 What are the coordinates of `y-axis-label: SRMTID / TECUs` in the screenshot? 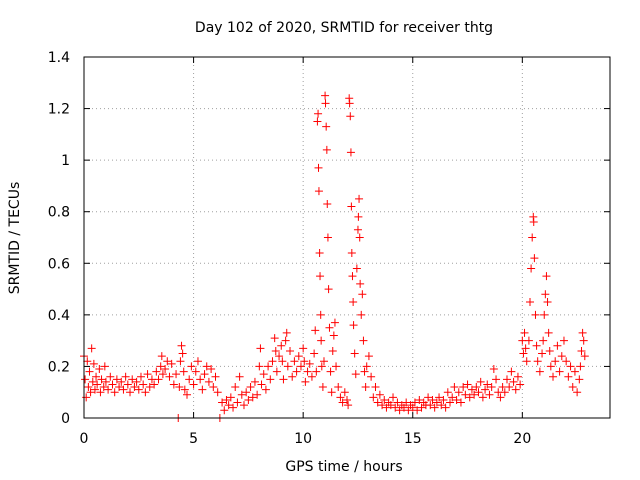 It's located at (15, 238).